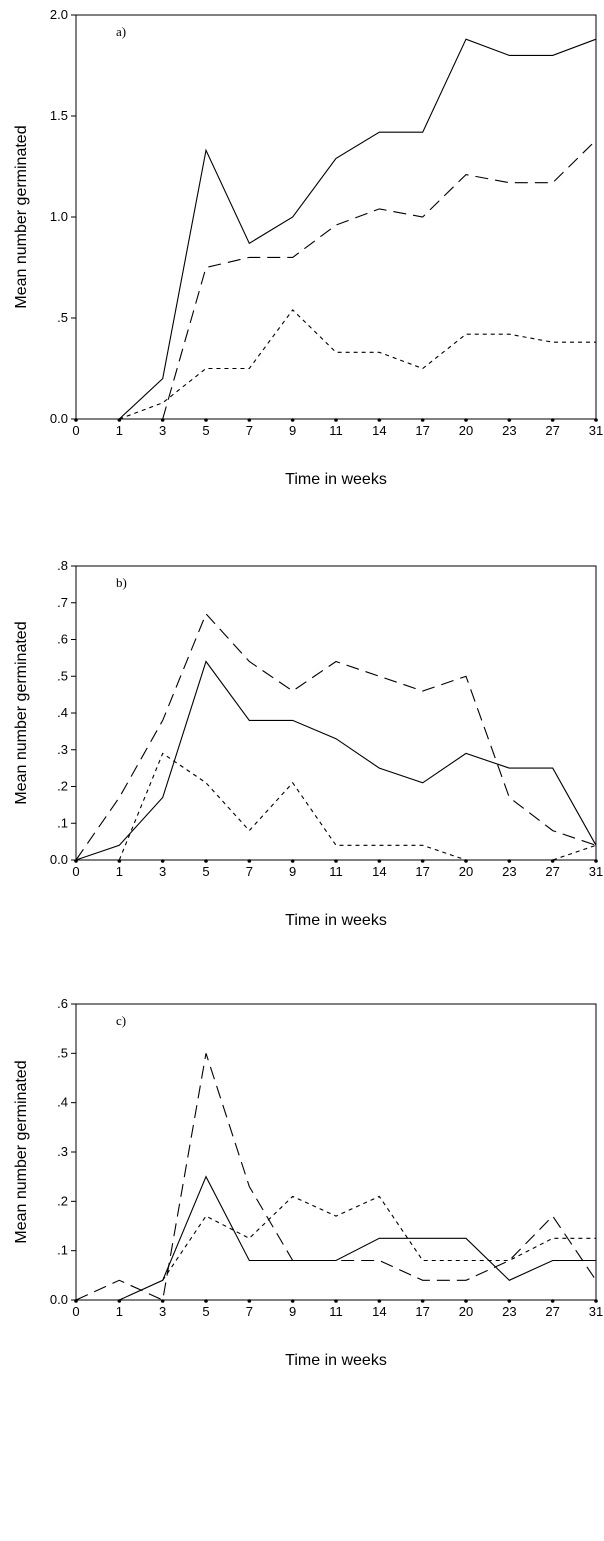 This screenshot has width=604, height=1541. What do you see at coordinates (357, 1238) in the screenshot?
I see `series-line-solid` at bounding box center [357, 1238].